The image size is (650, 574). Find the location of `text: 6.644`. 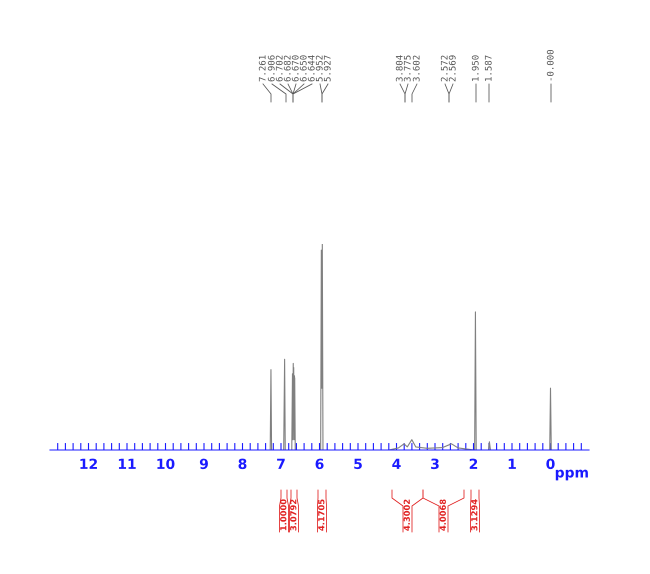

text: 6.644 is located at coordinates (311, 68).